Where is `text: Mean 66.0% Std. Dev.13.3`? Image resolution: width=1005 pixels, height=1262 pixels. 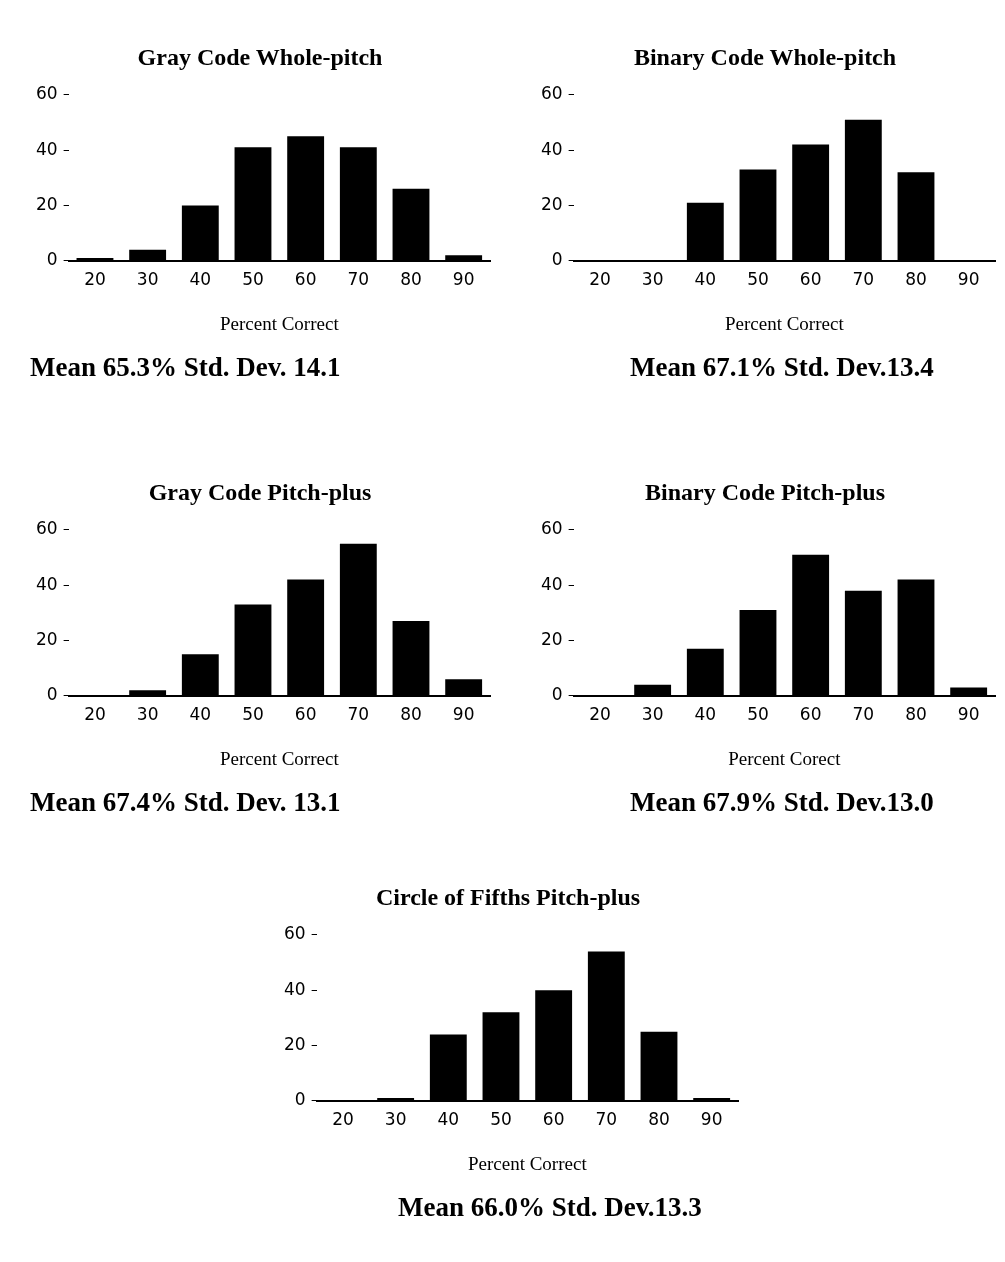 text: Mean 66.0% Std. Dev.13.3 is located at coordinates (550, 1207).